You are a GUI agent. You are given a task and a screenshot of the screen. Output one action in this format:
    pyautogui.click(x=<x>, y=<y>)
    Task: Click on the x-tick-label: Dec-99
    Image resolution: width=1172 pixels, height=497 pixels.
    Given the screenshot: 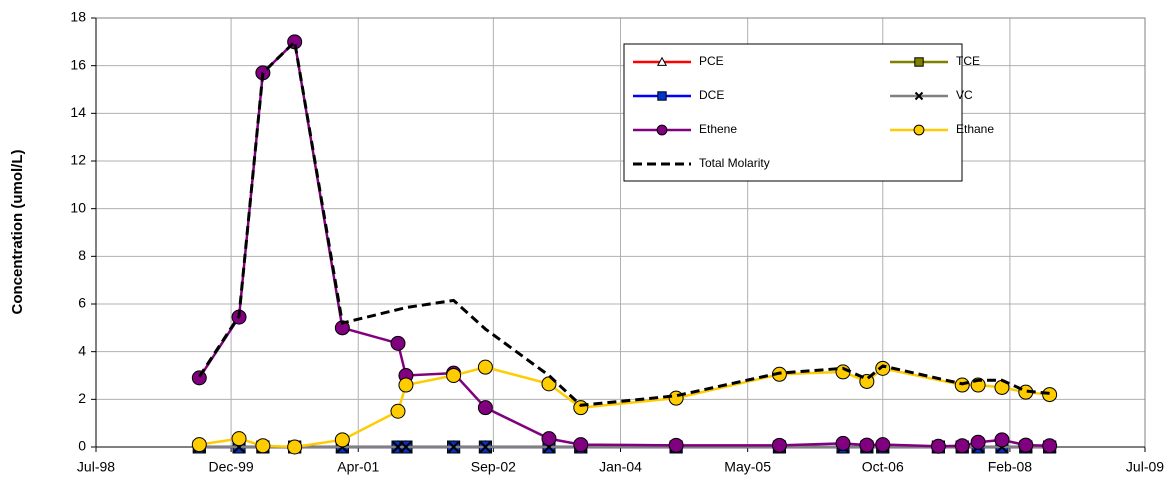 What is the action you would take?
    pyautogui.click(x=231, y=467)
    